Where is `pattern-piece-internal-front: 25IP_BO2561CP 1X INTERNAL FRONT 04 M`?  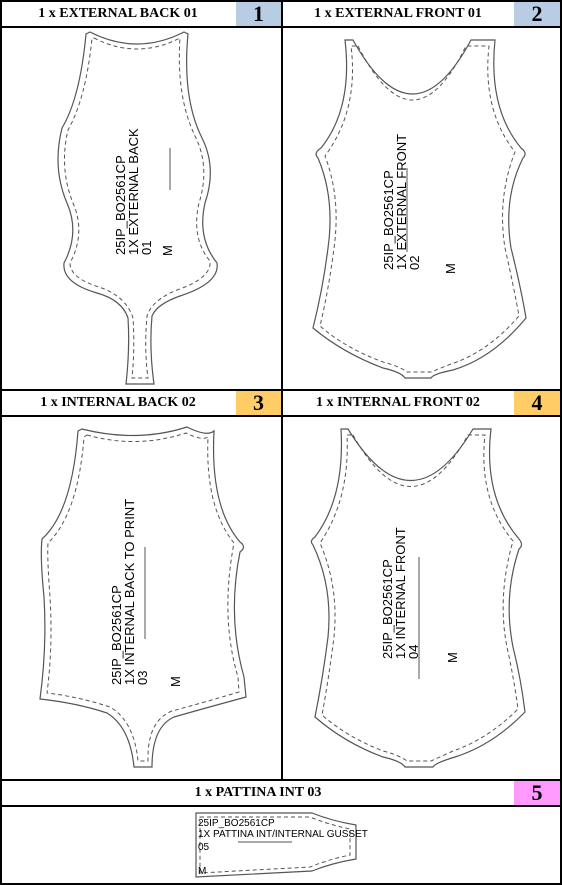
pattern-piece-internal-front: 25IP_BO2561CP 1X INTERNAL FRONT 04 M is located at coordinates (418, 598).